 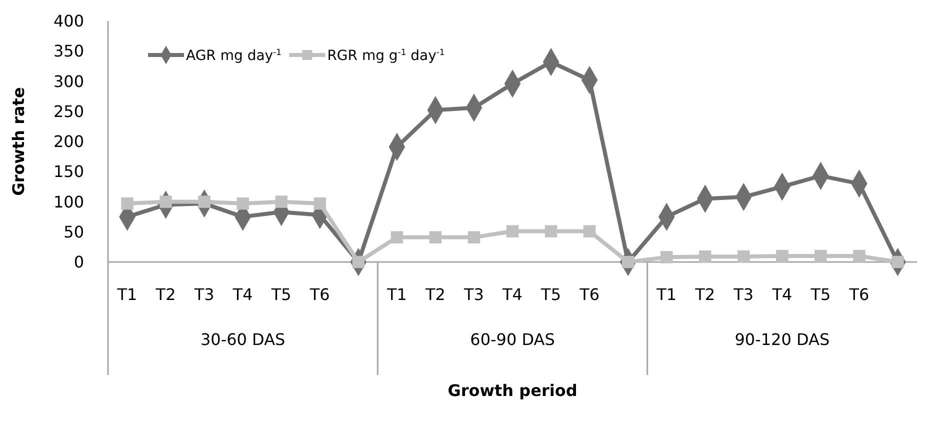 I want to click on y-tick-label: 200, so click(x=68, y=142).